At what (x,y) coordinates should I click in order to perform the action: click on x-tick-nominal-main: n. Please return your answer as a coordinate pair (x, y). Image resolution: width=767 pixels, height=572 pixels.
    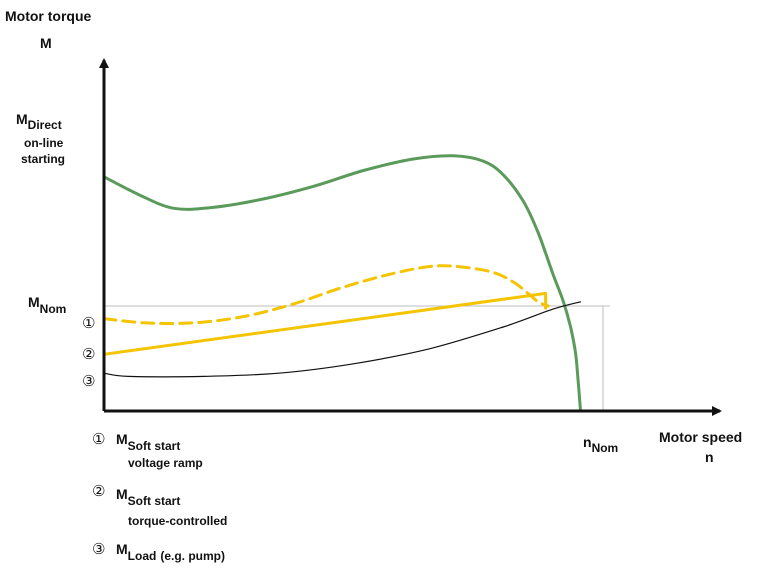
    Looking at the image, I should click on (587, 442).